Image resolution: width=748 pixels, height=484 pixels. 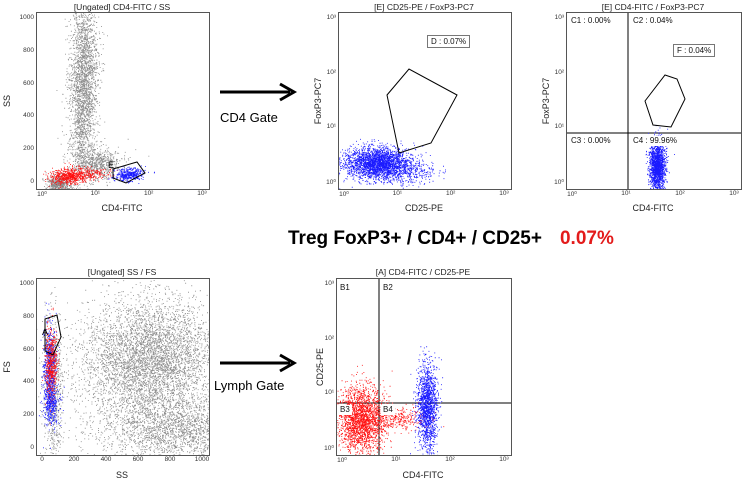 What do you see at coordinates (122, 272) in the screenshot?
I see `chart-title: [Ungated] SS / FS` at bounding box center [122, 272].